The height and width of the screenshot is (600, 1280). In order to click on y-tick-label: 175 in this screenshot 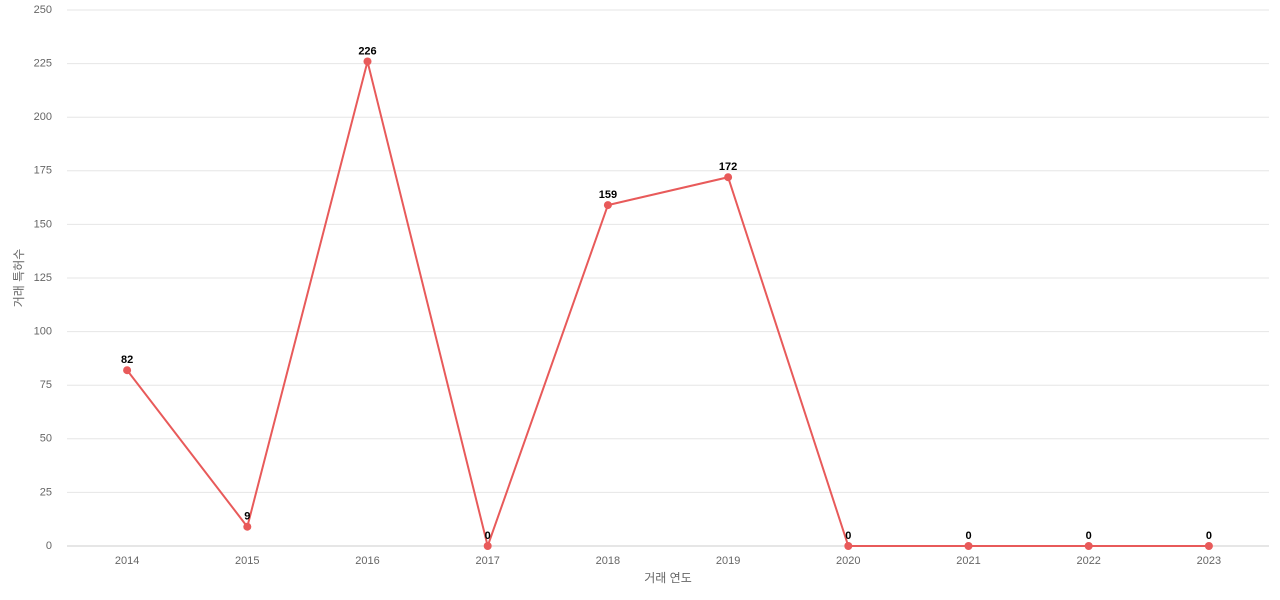, I will do `click(43, 171)`.